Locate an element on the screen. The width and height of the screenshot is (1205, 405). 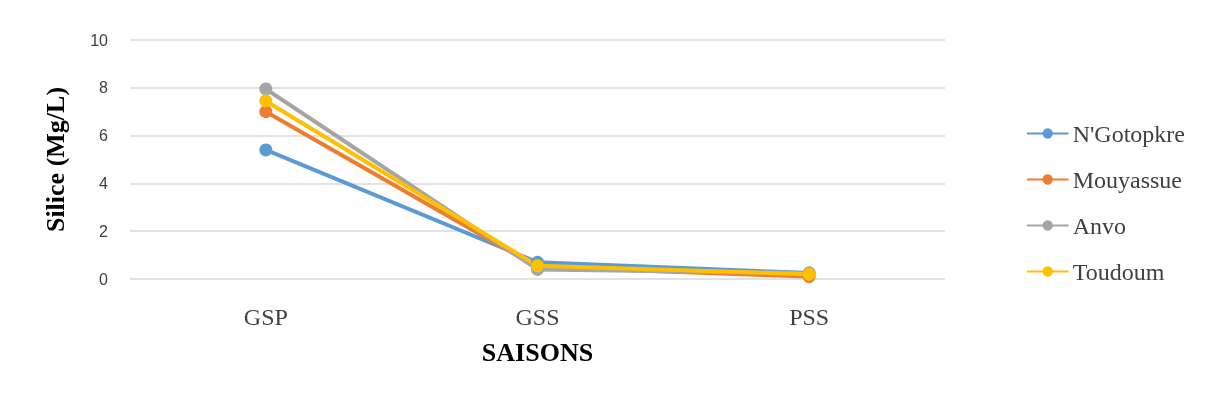
legend-label: Mouyassue is located at coordinates (1127, 179).